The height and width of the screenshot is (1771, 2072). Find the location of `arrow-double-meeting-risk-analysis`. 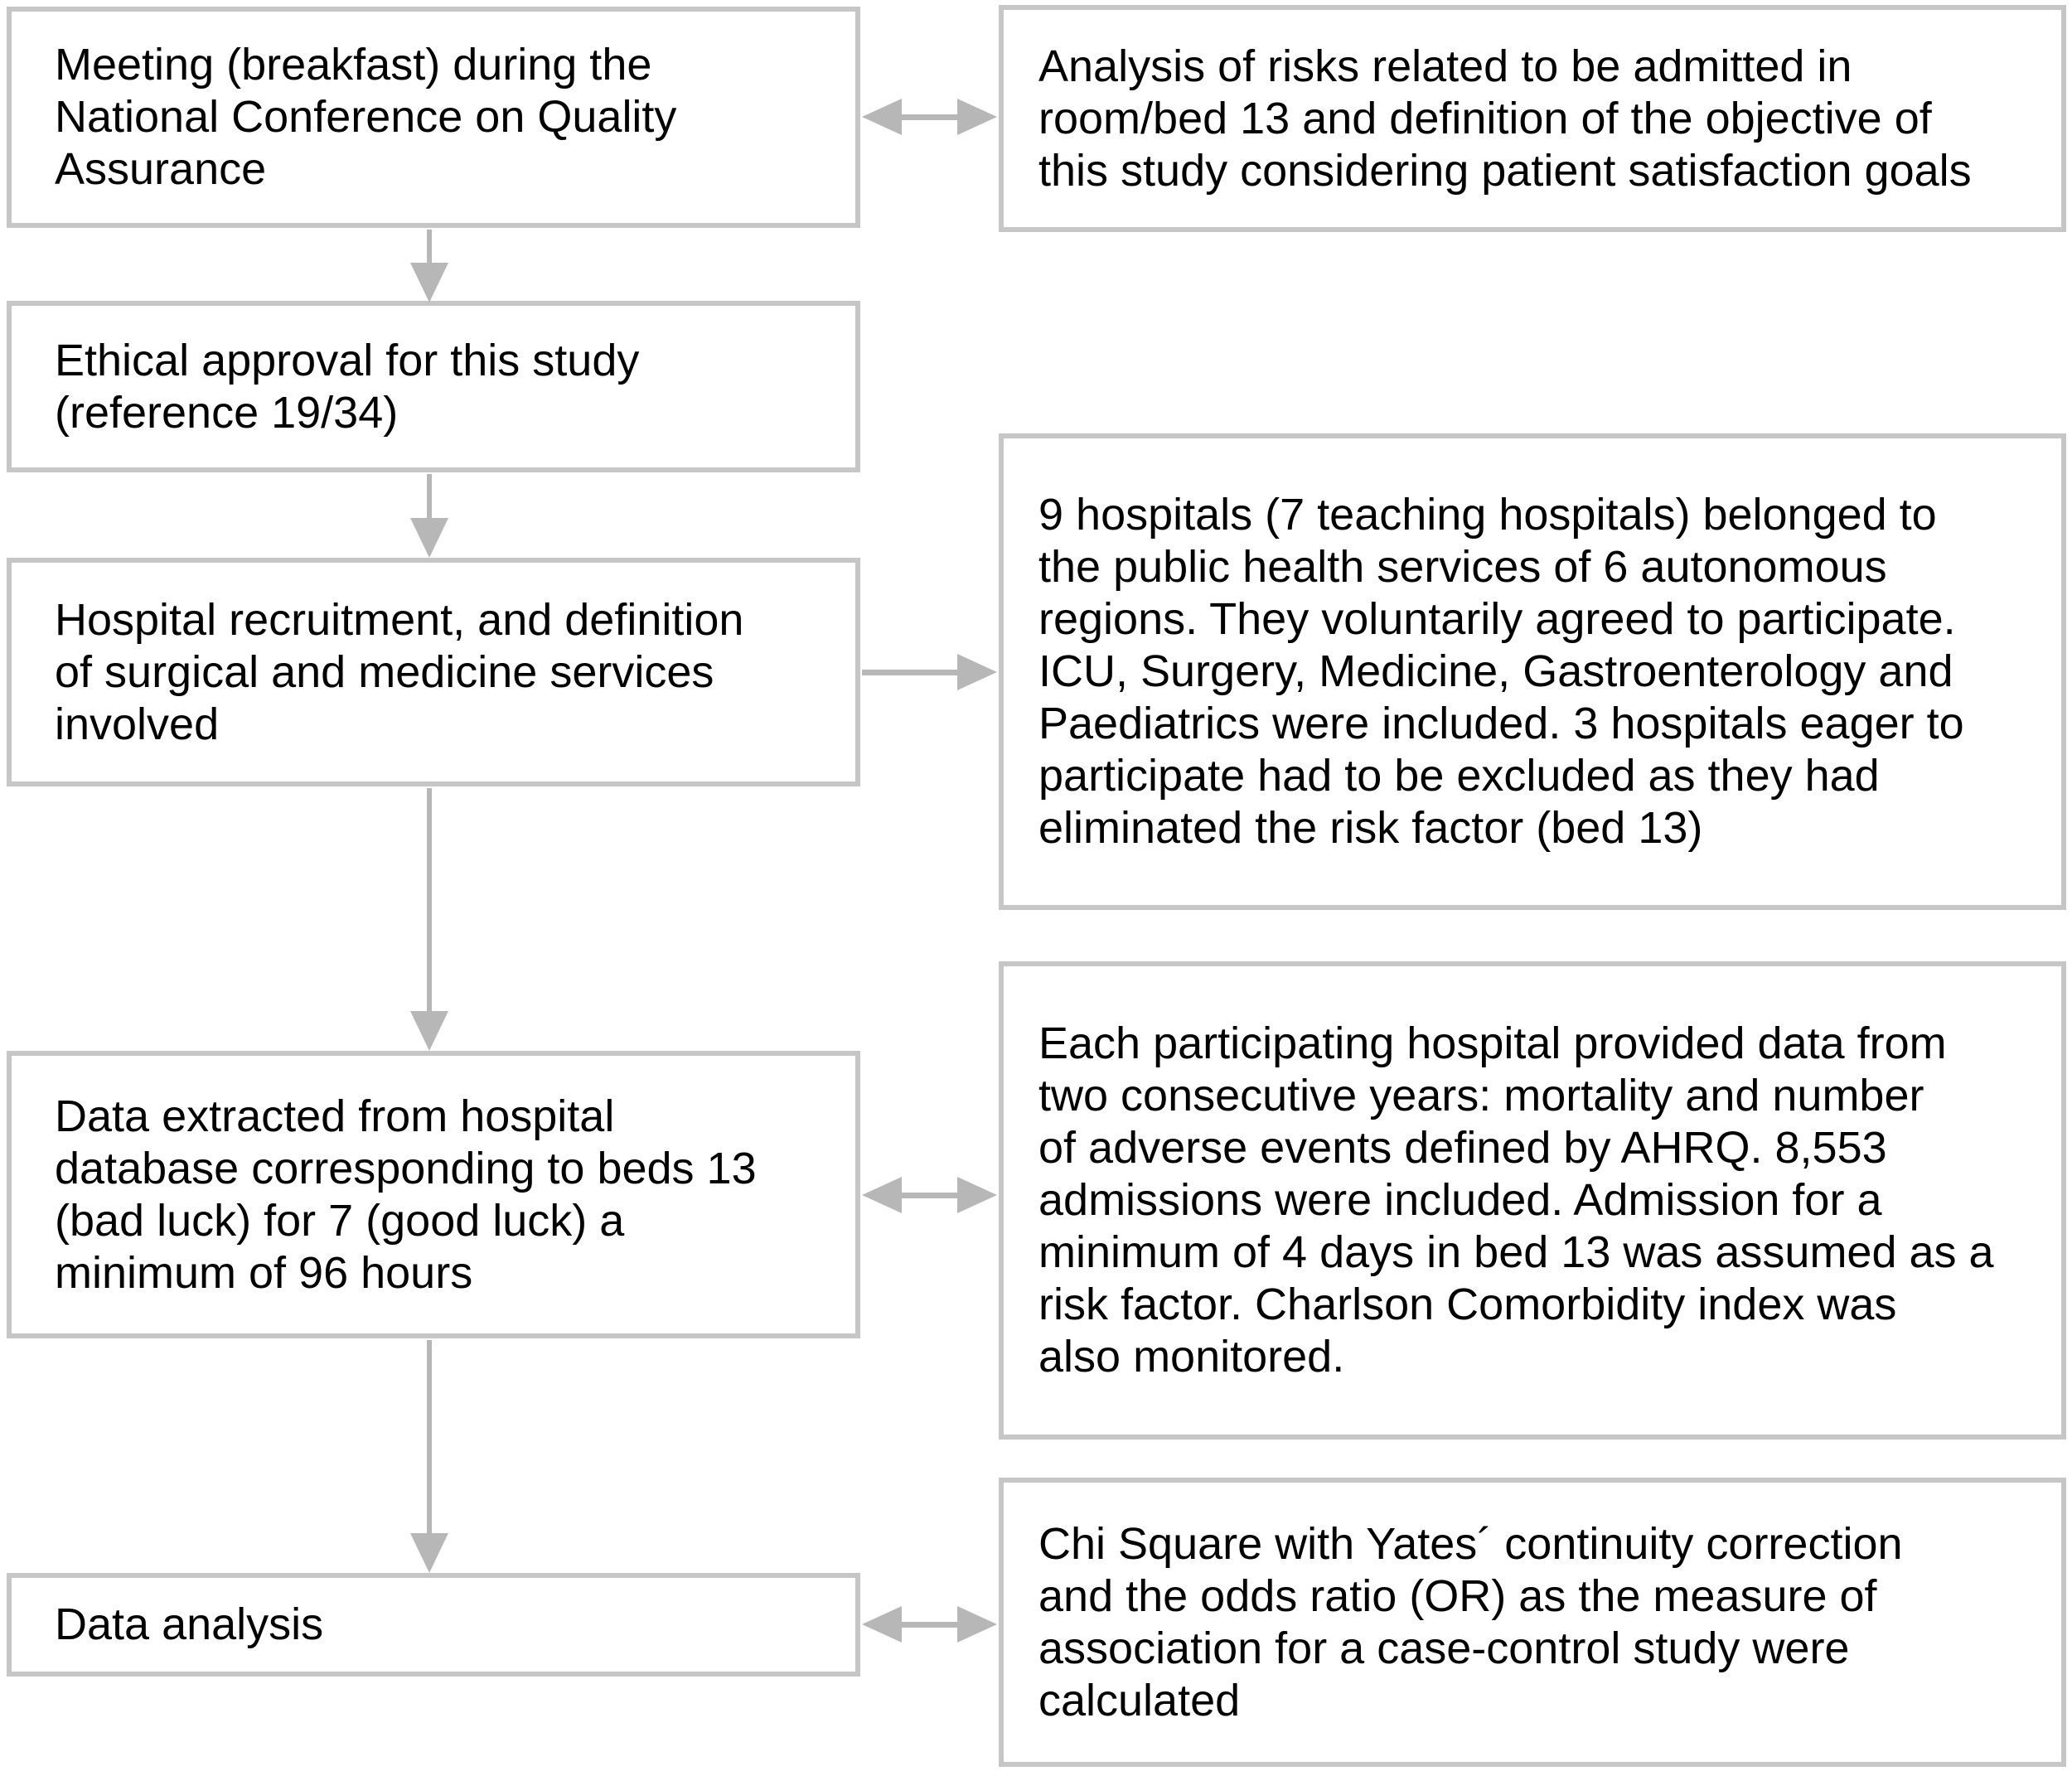

arrow-double-meeting-risk-analysis is located at coordinates (929, 117).